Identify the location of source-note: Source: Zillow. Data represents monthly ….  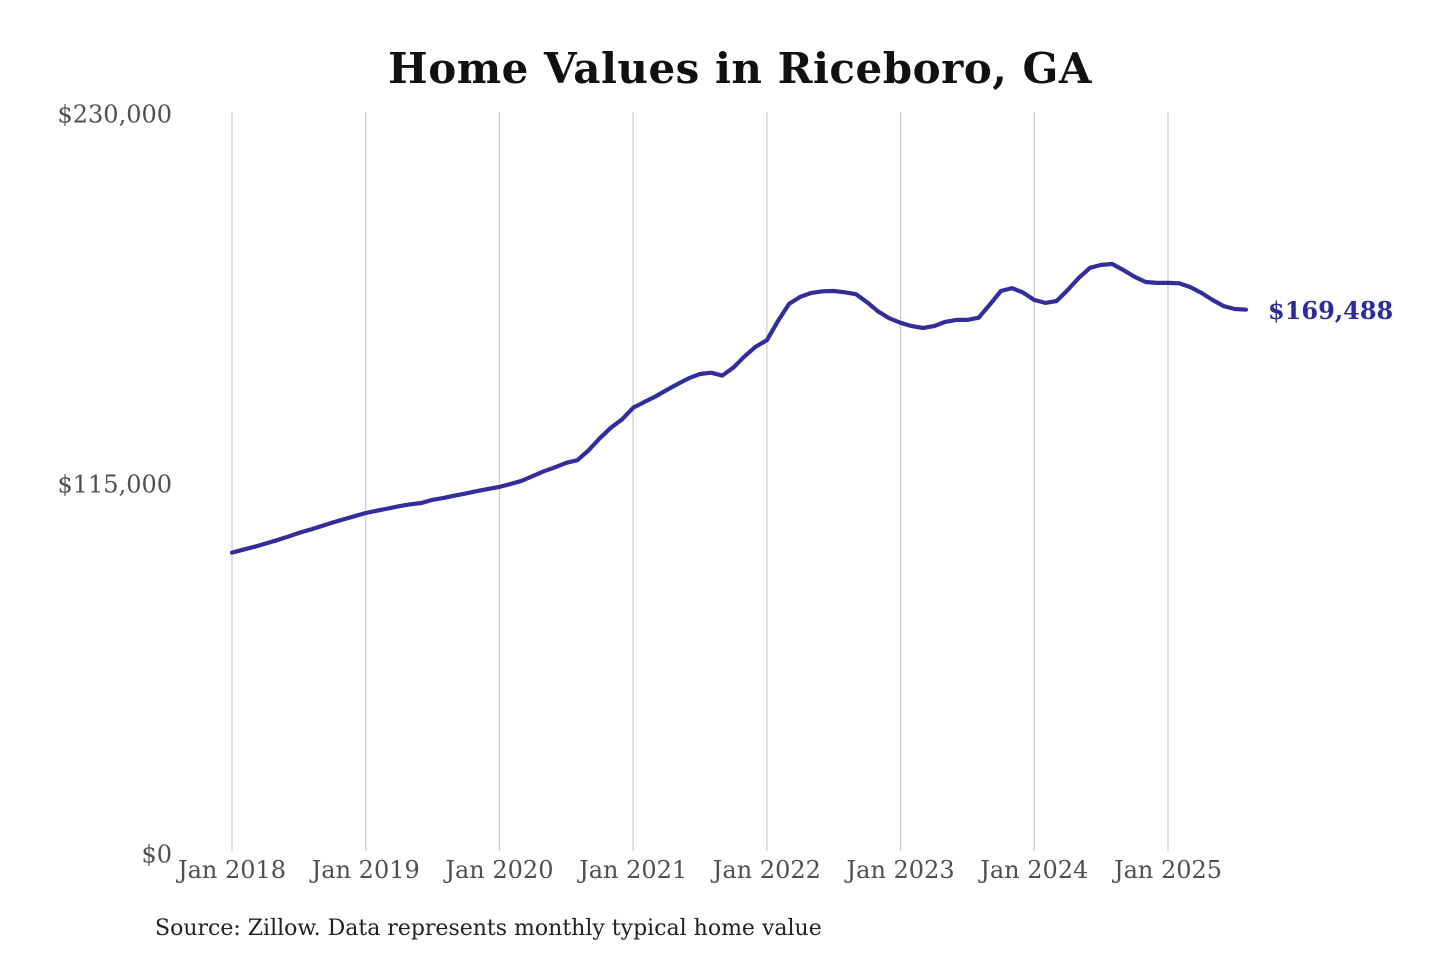
(488, 928).